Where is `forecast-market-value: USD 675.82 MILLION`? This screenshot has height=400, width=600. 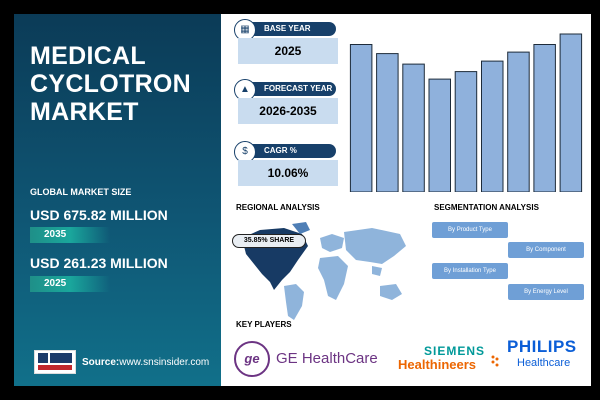 forecast-market-value: USD 675.82 MILLION is located at coordinates (99, 215).